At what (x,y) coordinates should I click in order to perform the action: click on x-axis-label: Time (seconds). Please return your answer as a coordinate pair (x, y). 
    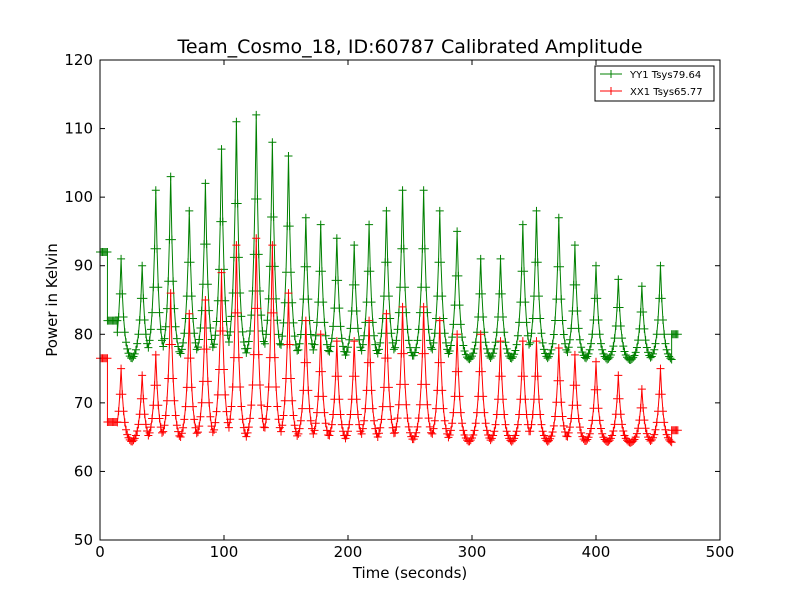
    Looking at the image, I should click on (410, 573).